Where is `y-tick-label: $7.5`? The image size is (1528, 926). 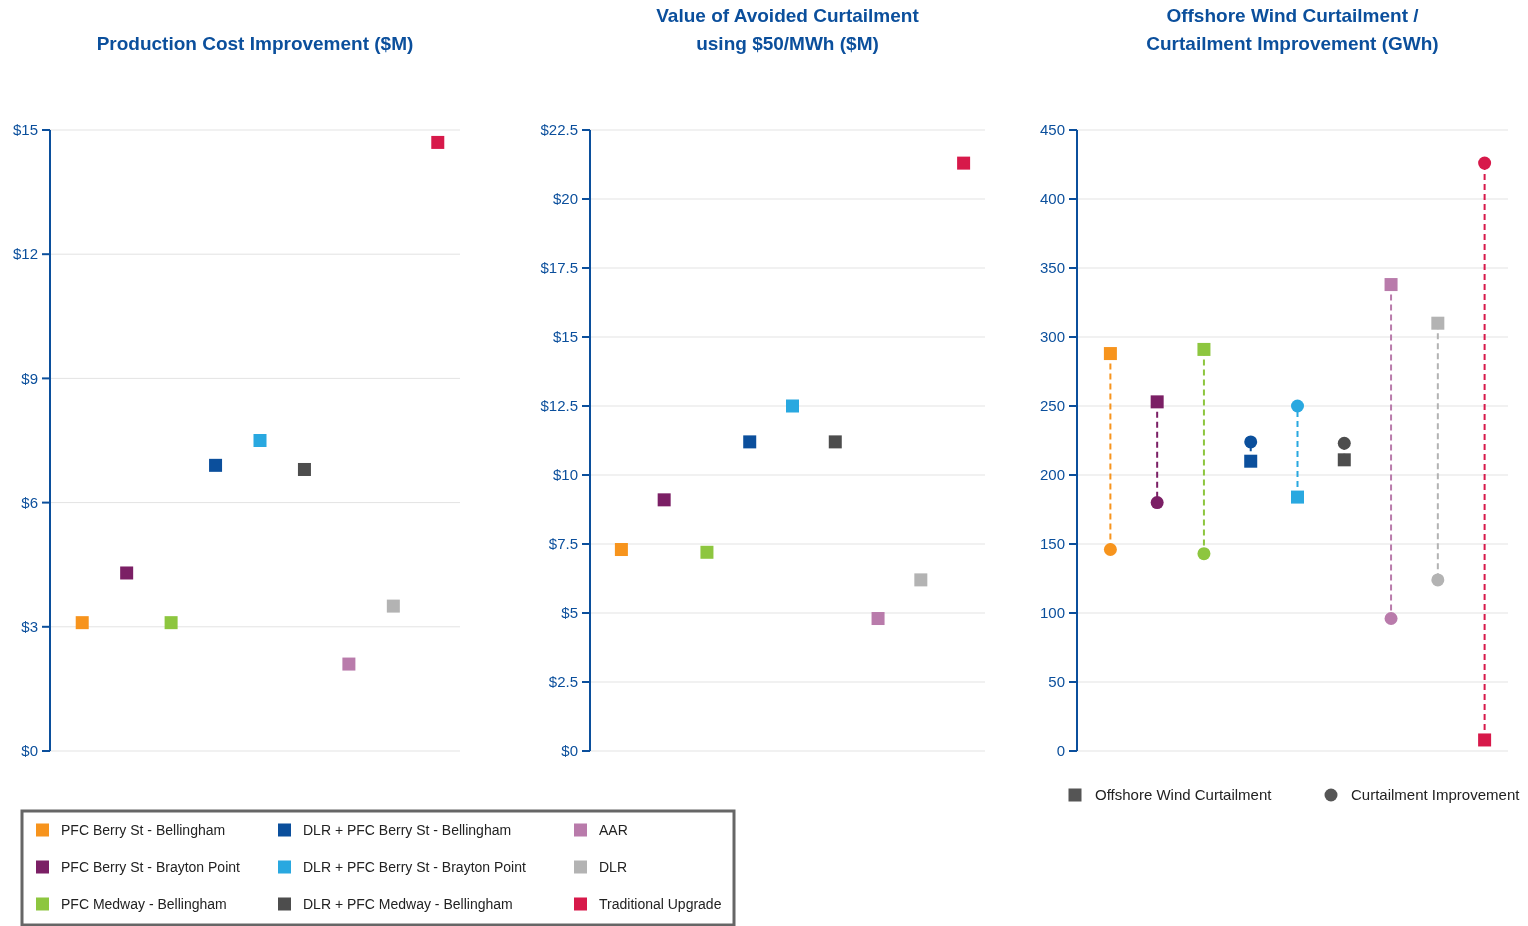
y-tick-label: $7.5 is located at coordinates (563, 544).